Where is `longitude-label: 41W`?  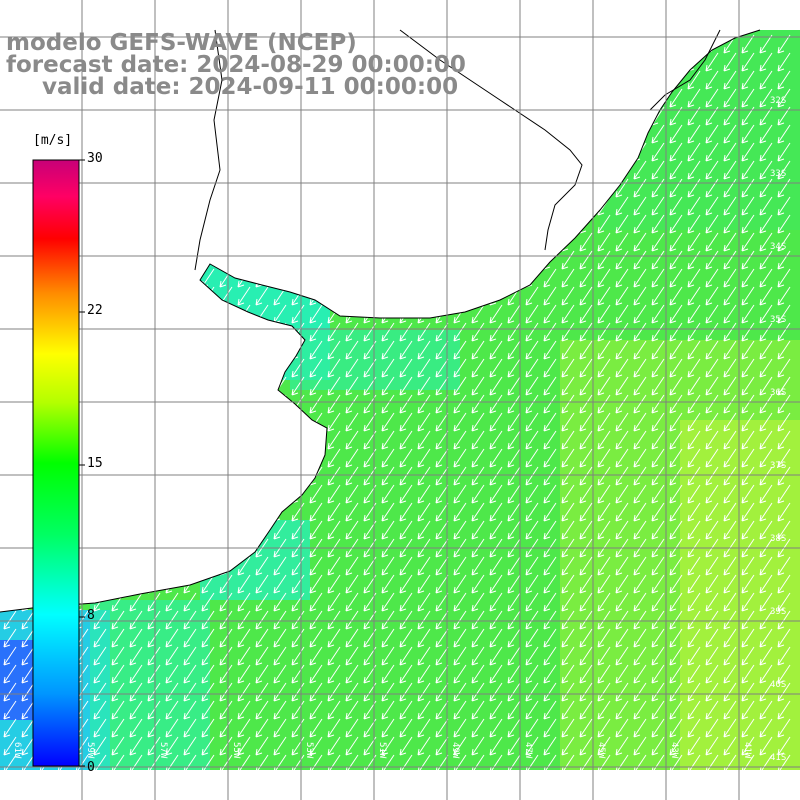 longitude-label: 41W is located at coordinates (747, 750).